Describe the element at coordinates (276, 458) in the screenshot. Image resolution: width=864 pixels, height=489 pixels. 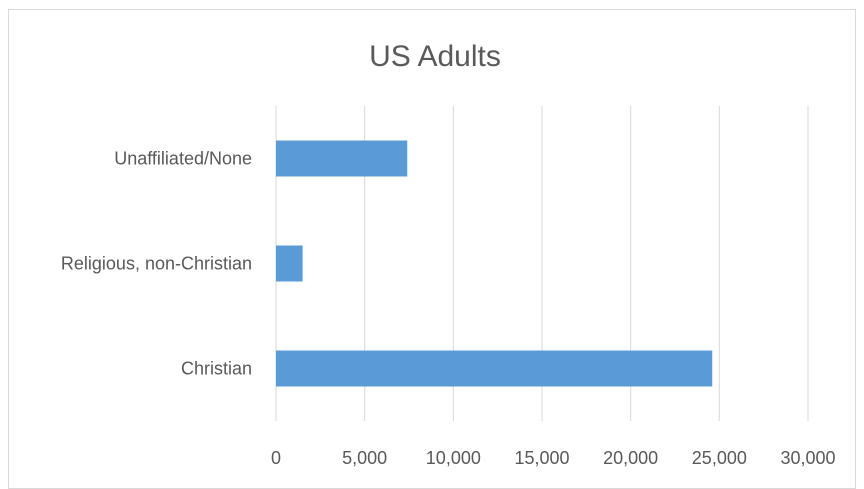
I see `x-tick-label: 0` at that location.